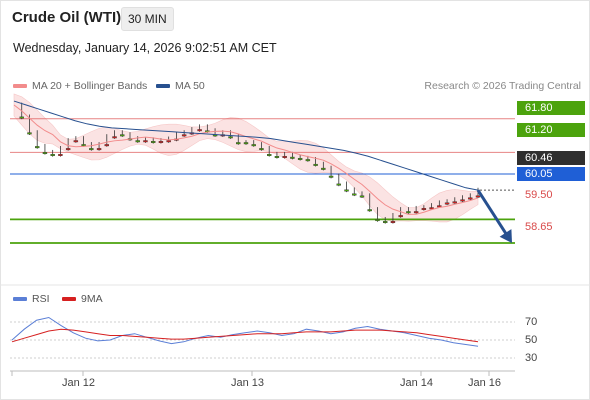 This screenshot has width=590, height=400. I want to click on rsi-level-30: 30, so click(531, 358).